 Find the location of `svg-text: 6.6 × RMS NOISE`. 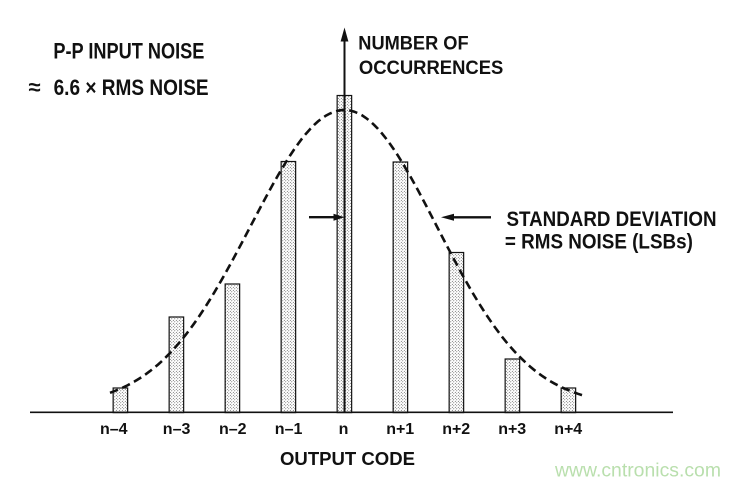

svg-text: 6.6 × RMS NOISE is located at coordinates (131, 87).